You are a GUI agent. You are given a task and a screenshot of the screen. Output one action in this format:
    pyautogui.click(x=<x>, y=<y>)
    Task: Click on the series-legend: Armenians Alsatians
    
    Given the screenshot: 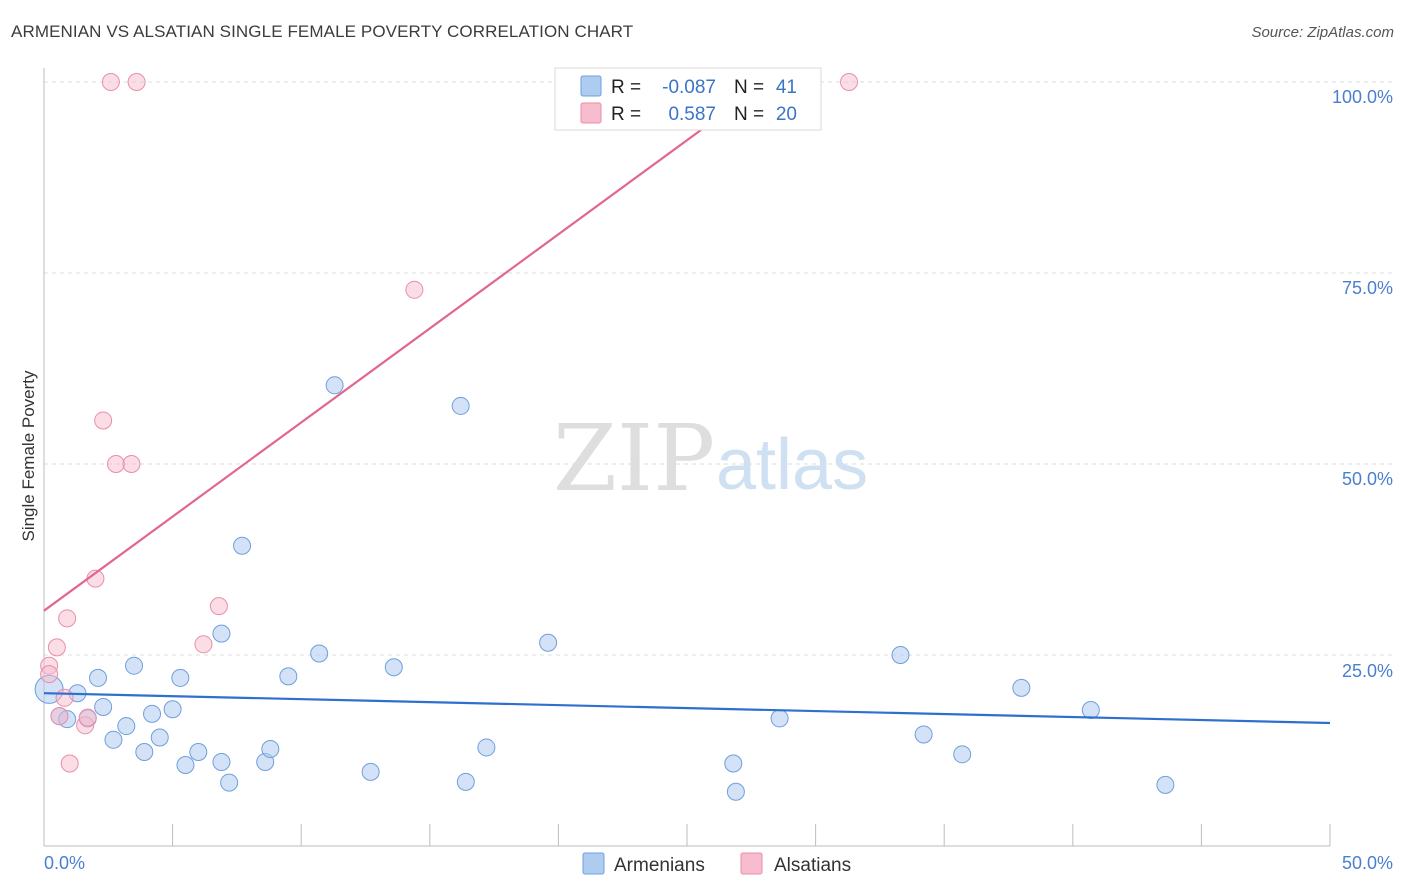 What is the action you would take?
    pyautogui.click(x=716, y=864)
    